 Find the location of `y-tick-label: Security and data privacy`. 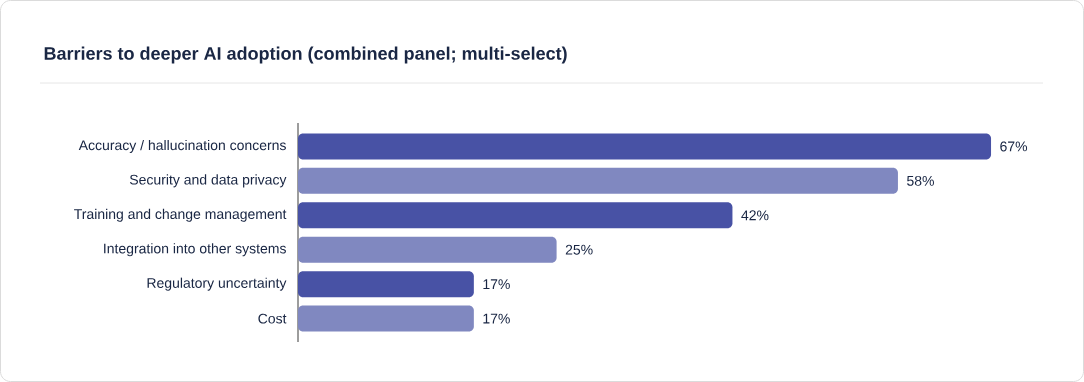

y-tick-label: Security and data privacy is located at coordinates (208, 181).